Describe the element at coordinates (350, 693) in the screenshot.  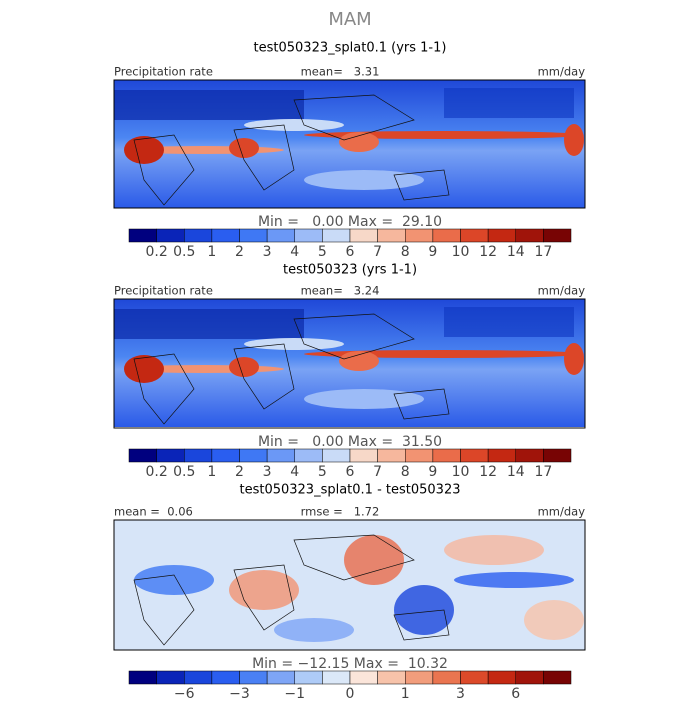
I see `colorbar-label: 0` at that location.